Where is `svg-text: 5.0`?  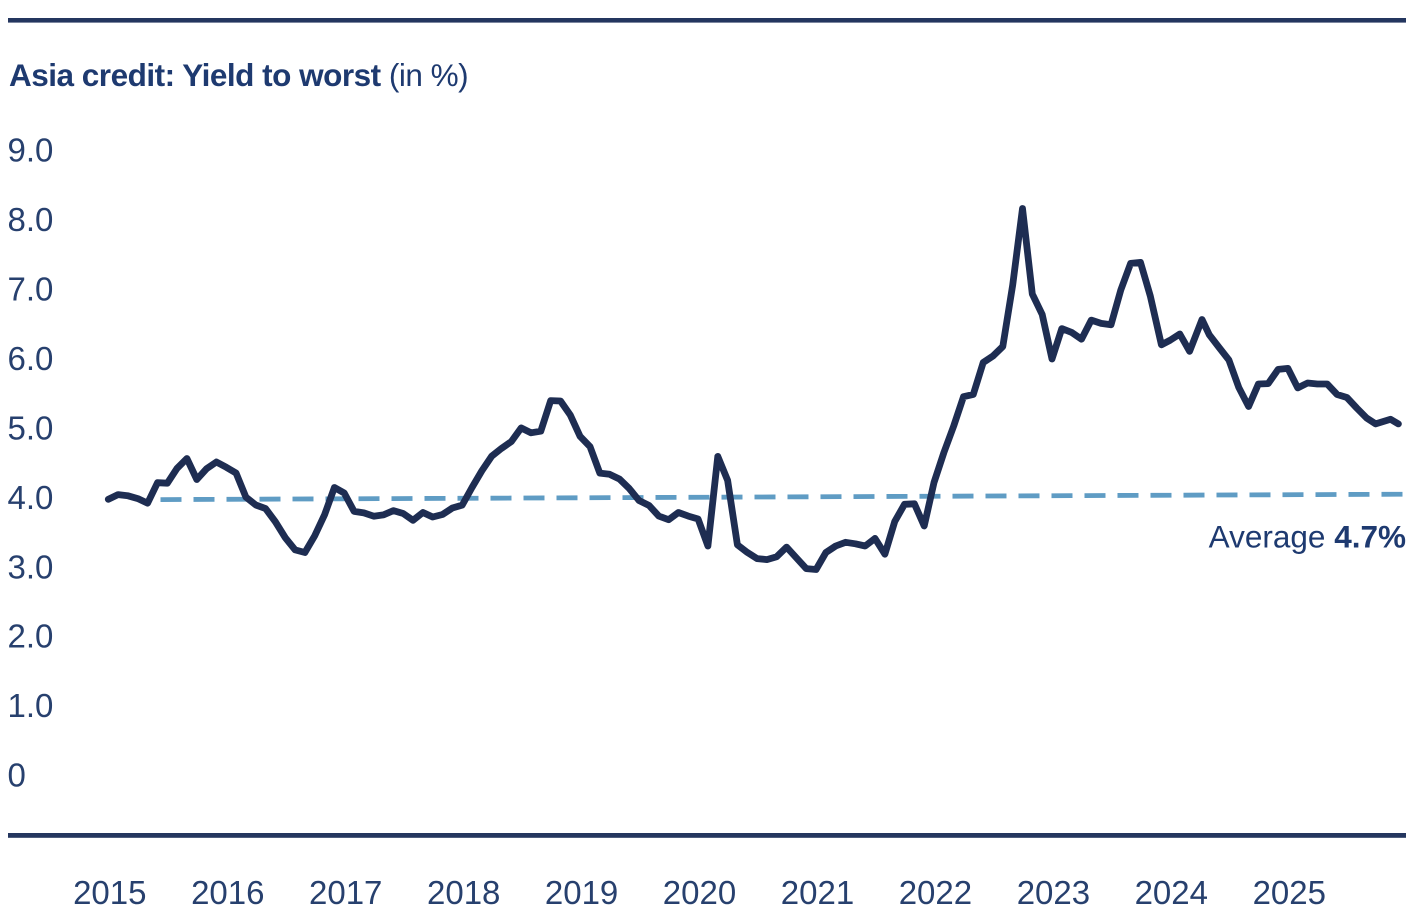
svg-text: 5.0 is located at coordinates (31, 427).